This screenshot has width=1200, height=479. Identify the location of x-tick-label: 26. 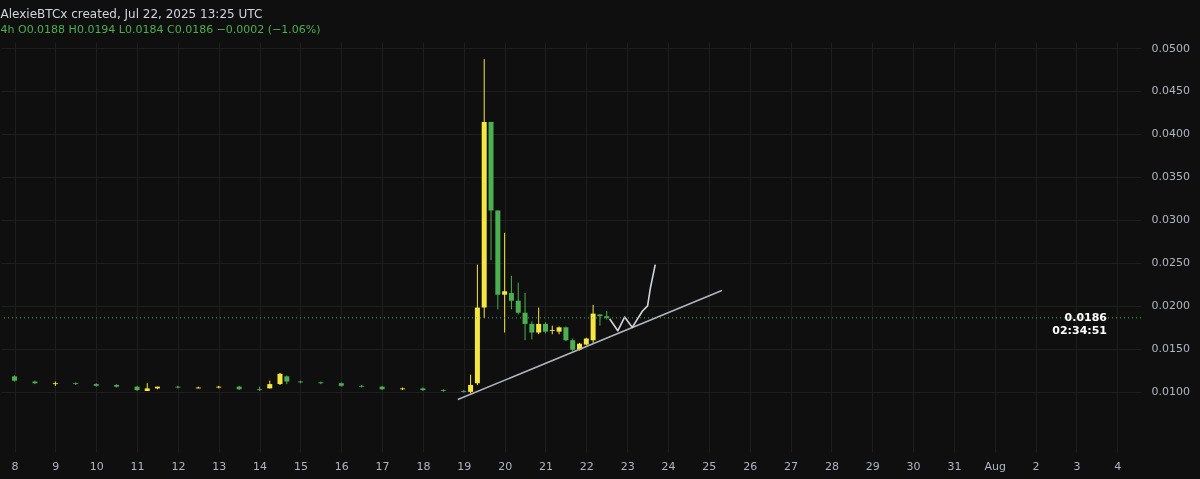
(750, 466).